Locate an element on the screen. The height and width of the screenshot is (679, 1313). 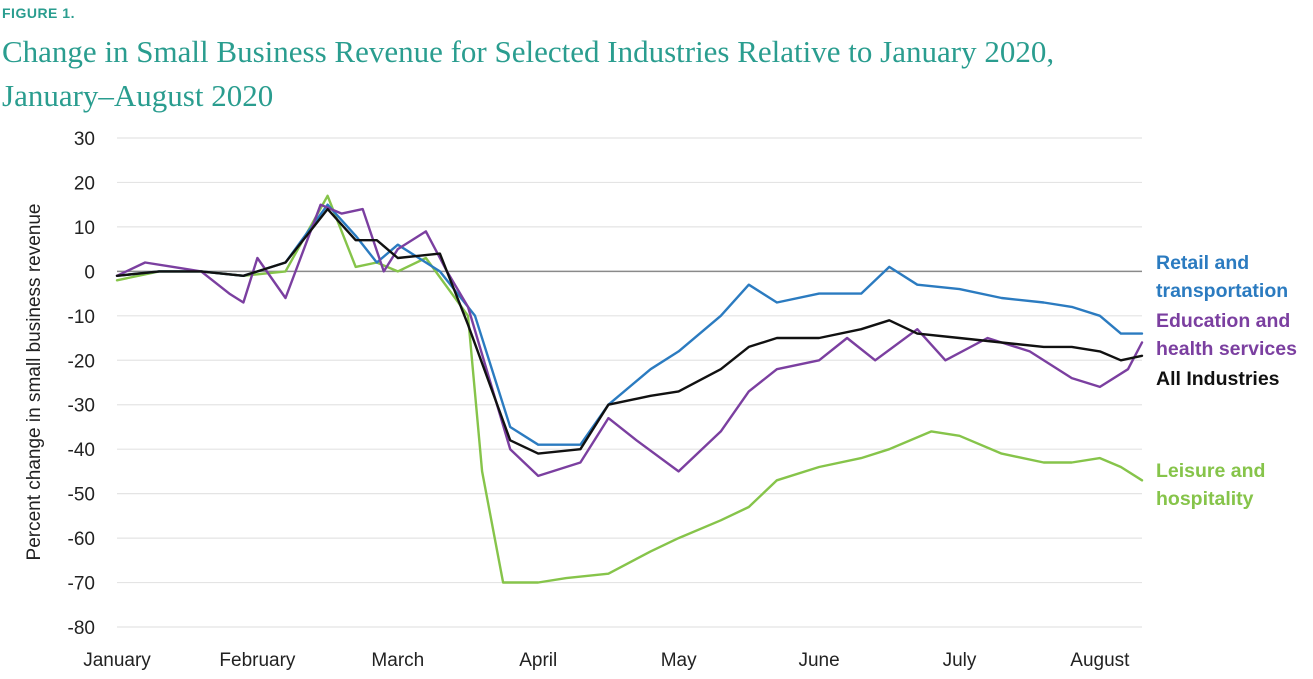
y-tick-label: -60 is located at coordinates (81, 539).